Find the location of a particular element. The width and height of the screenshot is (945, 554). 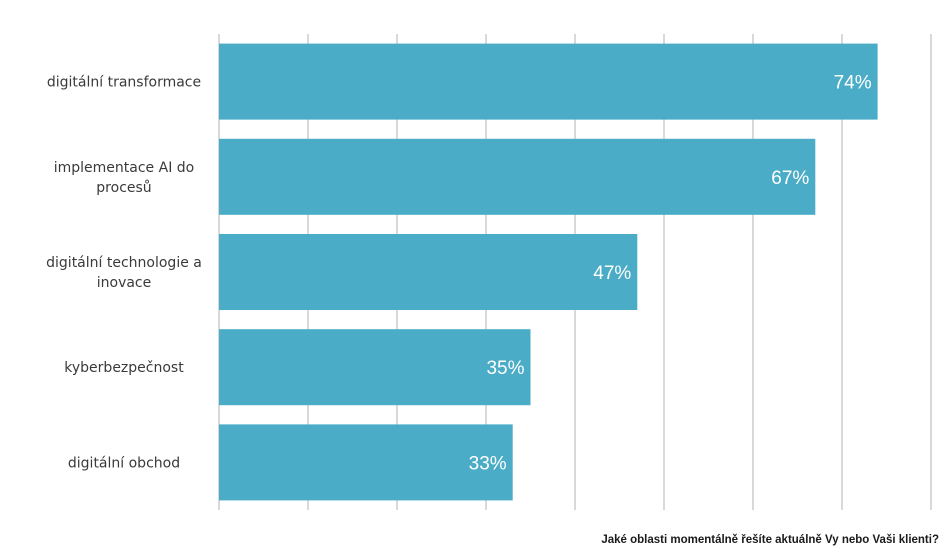

category-label: digitální obchod is located at coordinates (124, 463).